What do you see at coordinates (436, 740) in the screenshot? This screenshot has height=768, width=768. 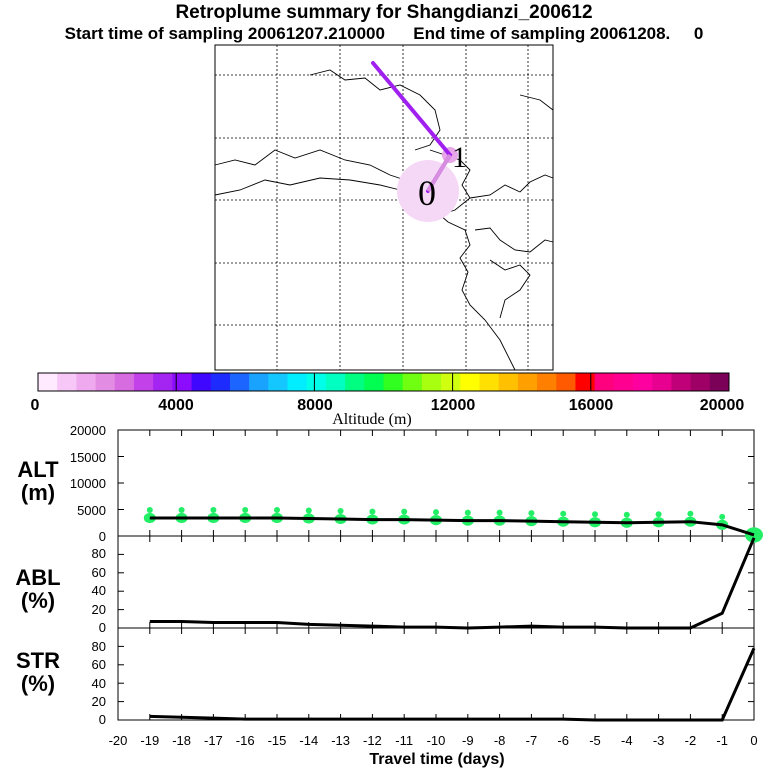 I see `x-tick-label: -10` at bounding box center [436, 740].